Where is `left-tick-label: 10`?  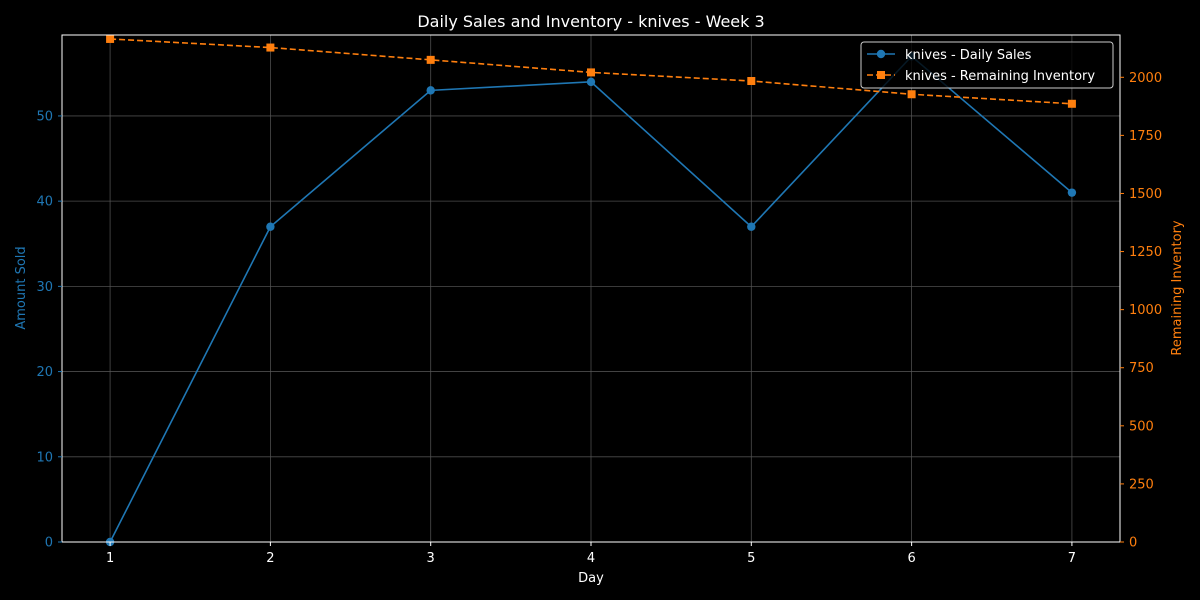
left-tick-label: 10 is located at coordinates (44, 457).